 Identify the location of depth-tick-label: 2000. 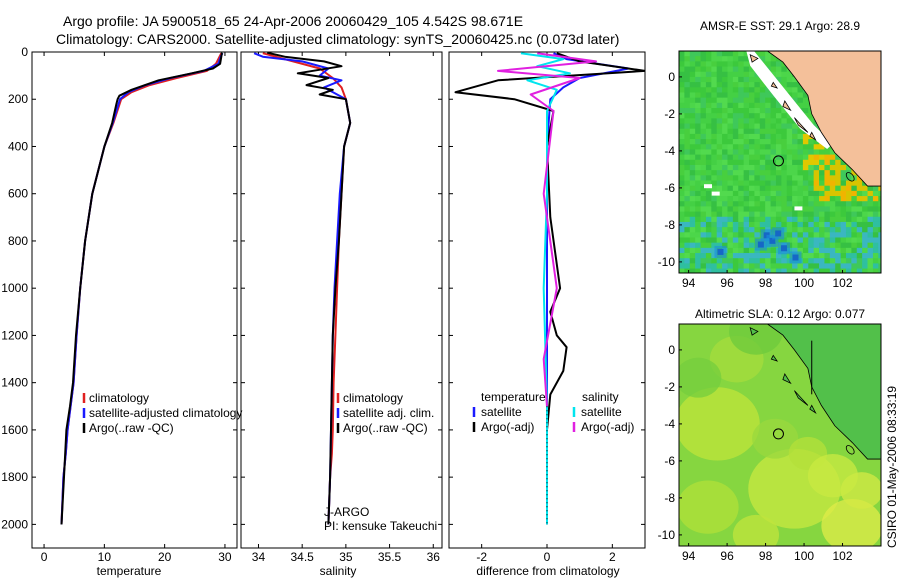
(14, 524).